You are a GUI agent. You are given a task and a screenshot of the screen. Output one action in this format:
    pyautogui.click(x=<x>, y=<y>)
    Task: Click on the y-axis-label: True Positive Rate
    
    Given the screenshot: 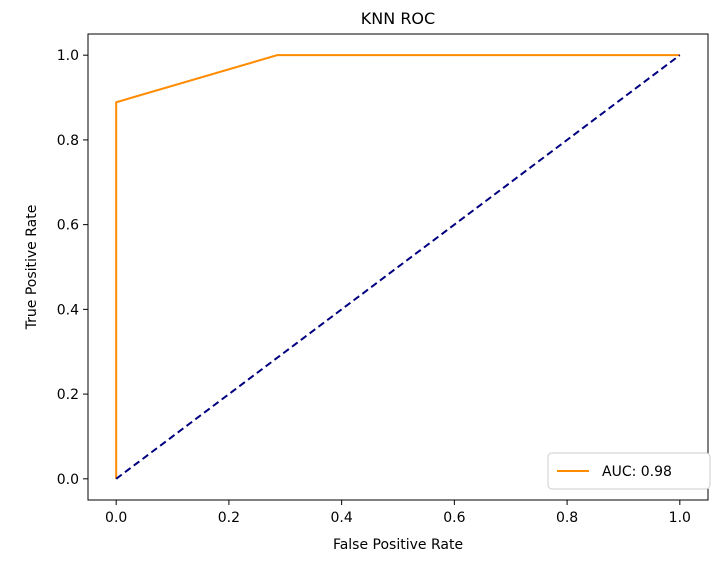 What is the action you would take?
    pyautogui.click(x=32, y=268)
    